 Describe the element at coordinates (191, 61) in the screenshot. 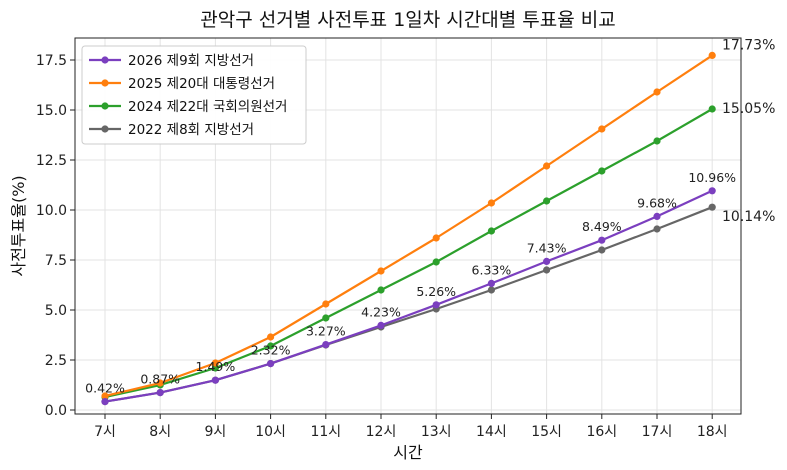

I see `legend-label: 2026 제9회 지방선거` at that location.